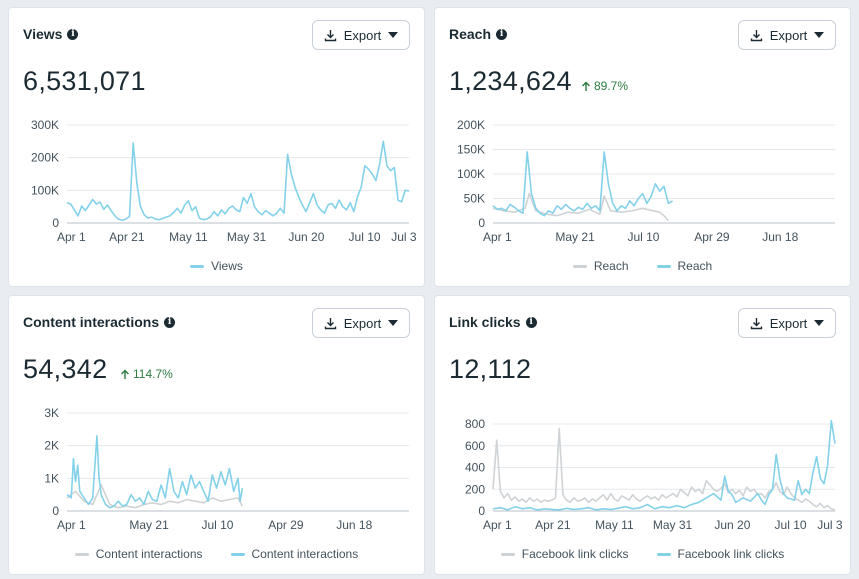  What do you see at coordinates (65, 369) in the screenshot?
I see `metric-value: 54,342` at bounding box center [65, 369].